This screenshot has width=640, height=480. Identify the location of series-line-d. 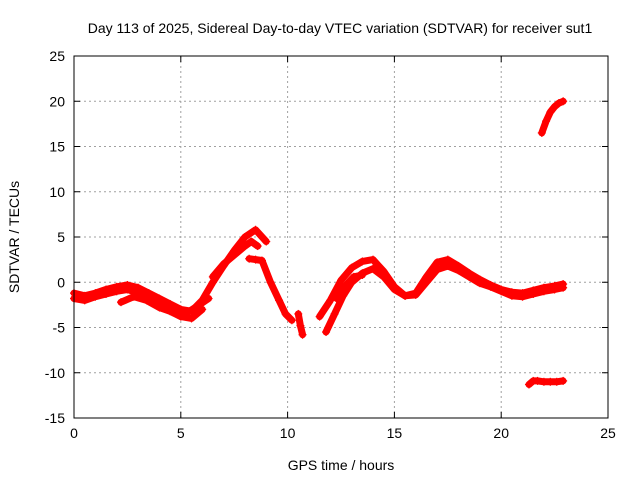
(235, 259).